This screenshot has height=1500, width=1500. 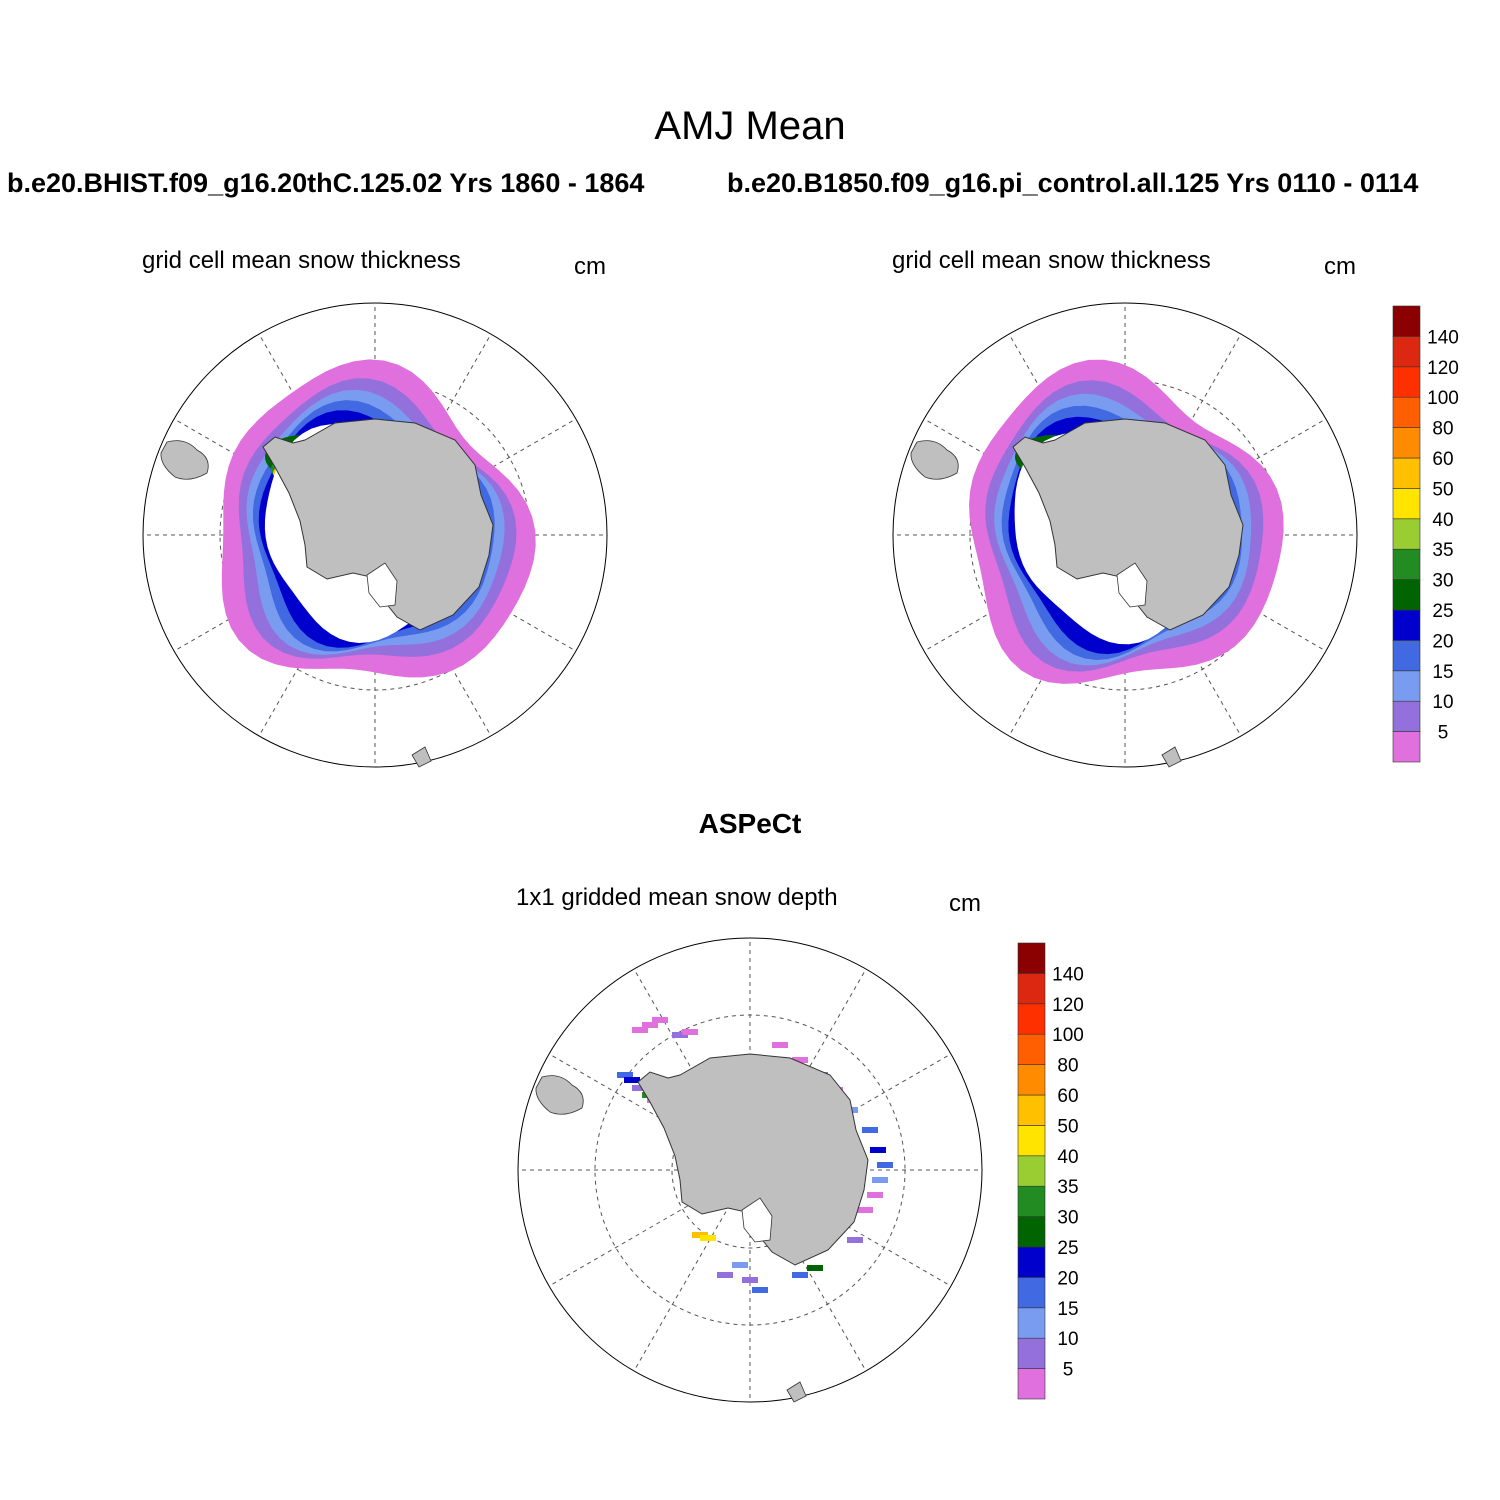 I want to click on panel-bottom-map, so click(x=750, y=1170).